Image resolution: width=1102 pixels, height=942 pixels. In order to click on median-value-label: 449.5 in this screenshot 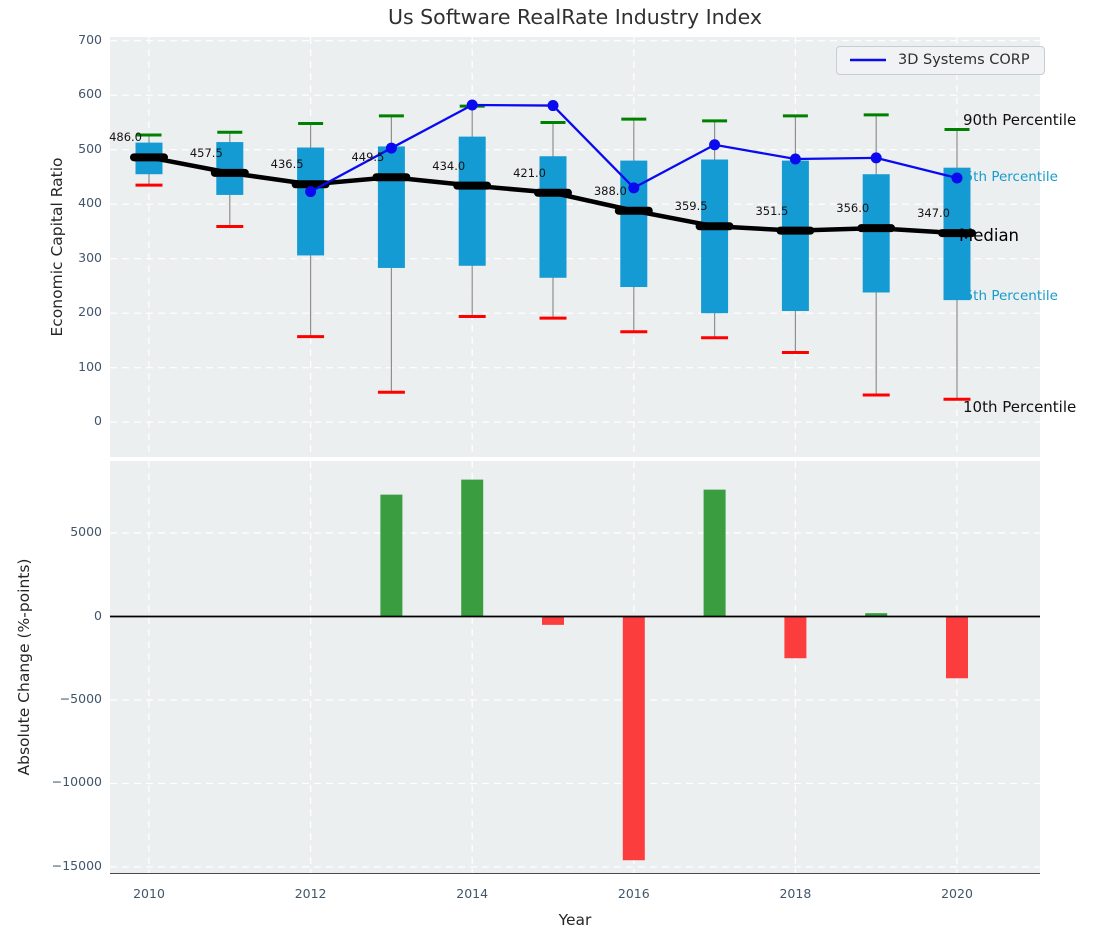, I will do `click(368, 157)`.